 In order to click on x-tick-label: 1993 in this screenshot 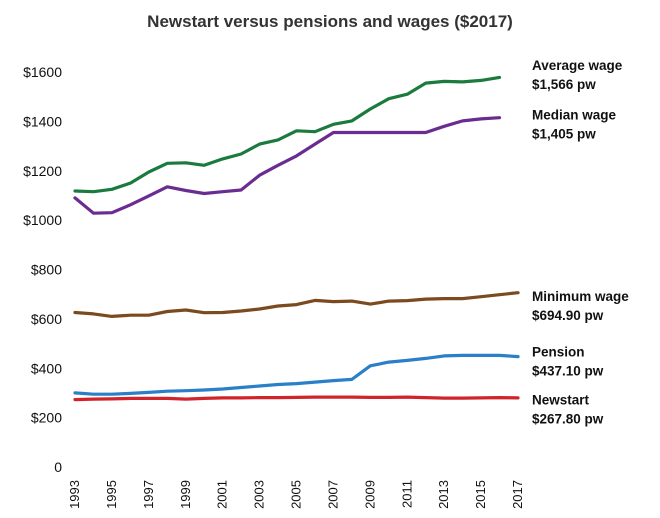, I will do `click(74, 494)`.